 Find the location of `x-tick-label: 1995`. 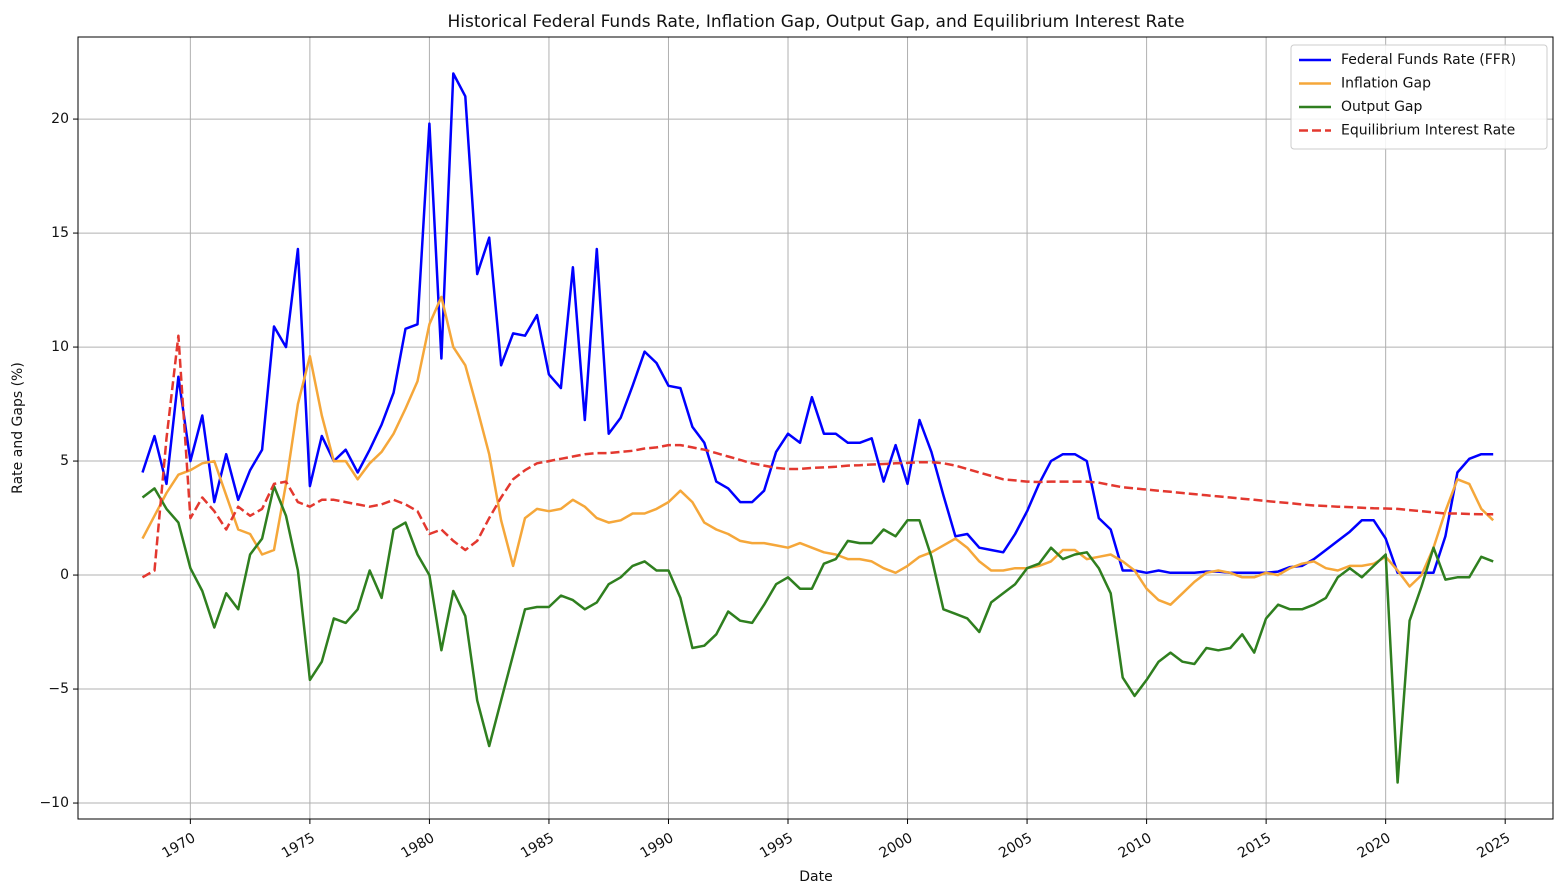

x-tick-label: 1995 is located at coordinates (776, 846).